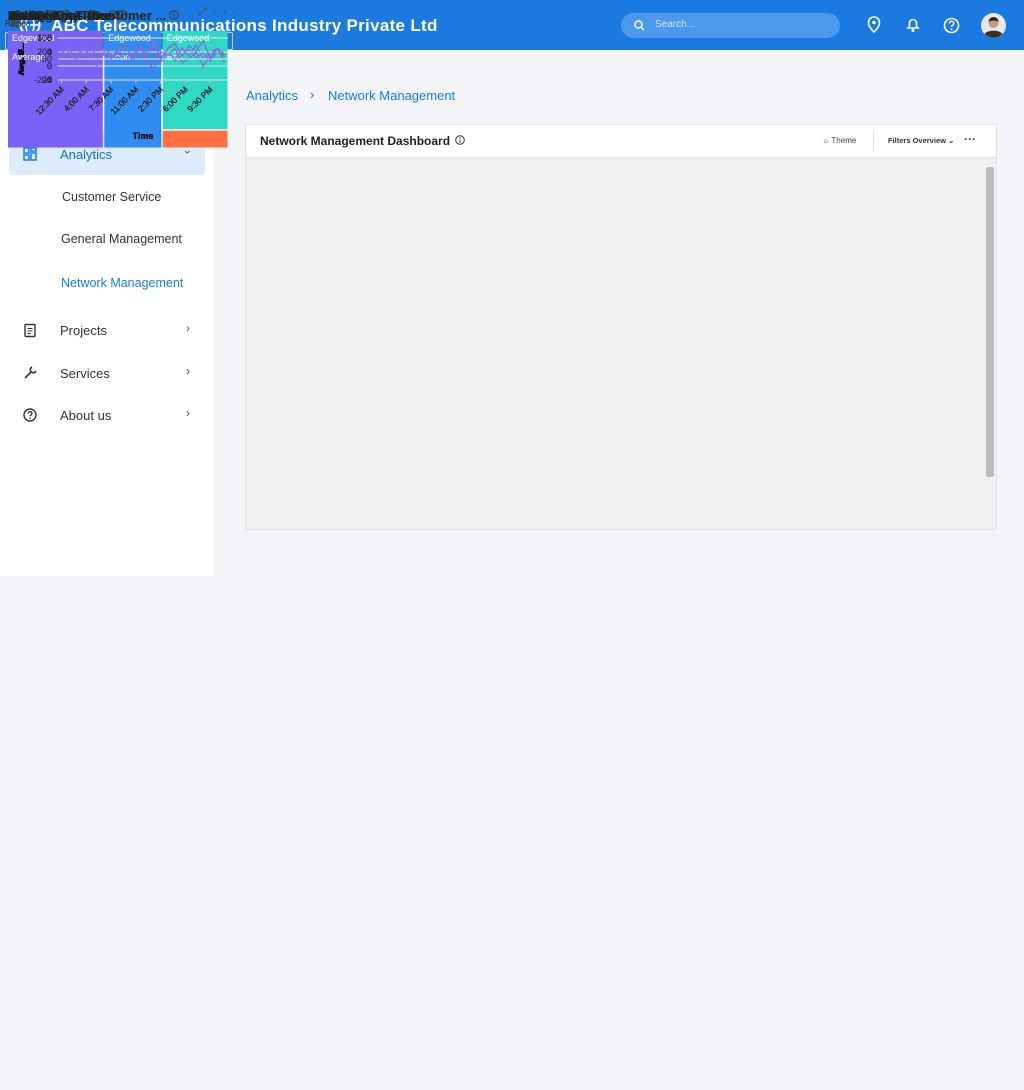  I want to click on y-tick-label: 0, so click(49, 66).